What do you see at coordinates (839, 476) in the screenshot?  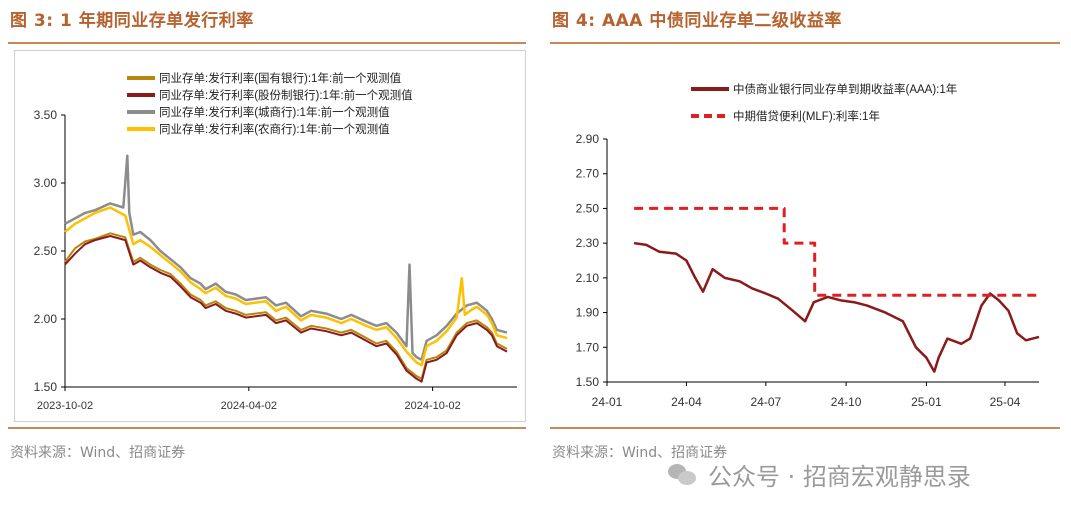 I see `watermark-text: 公众号 · 招商宏观静思录` at bounding box center [839, 476].